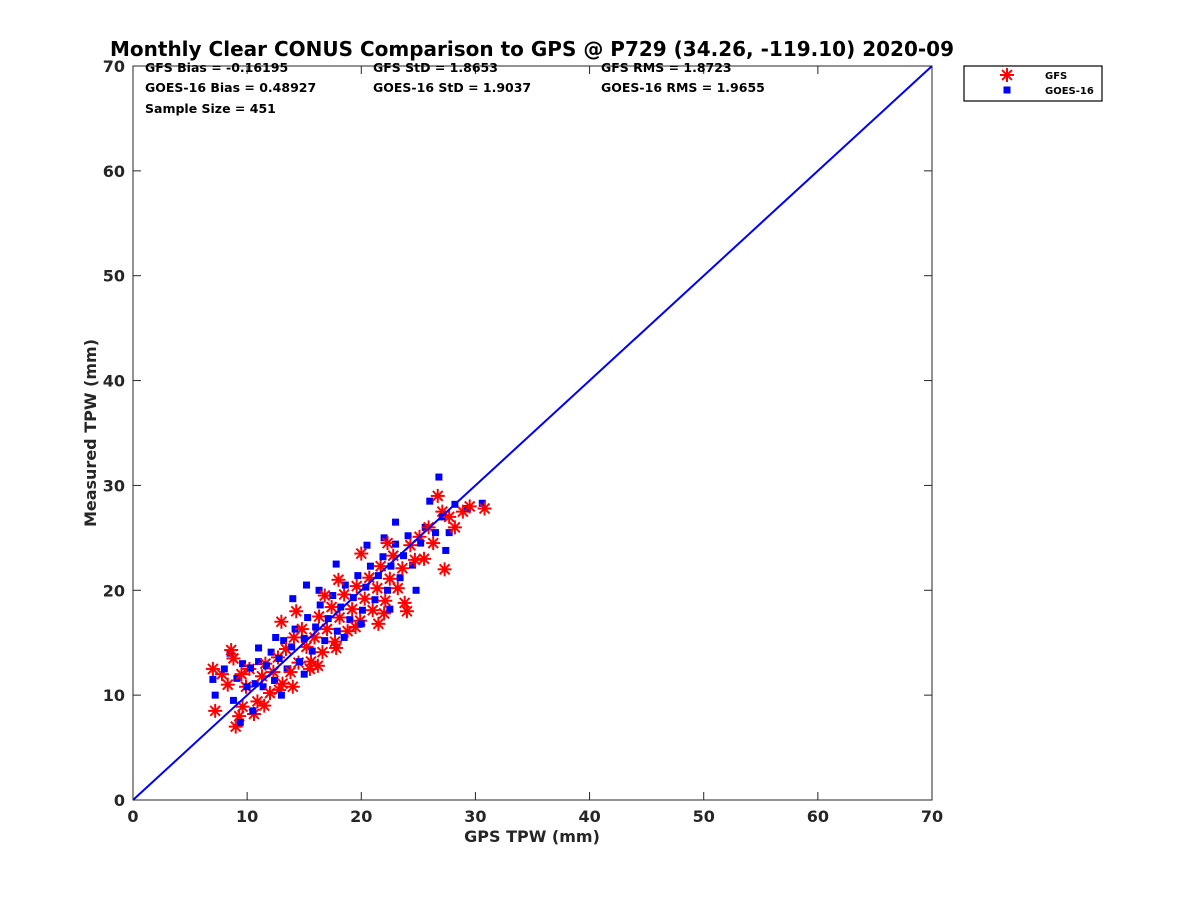 The height and width of the screenshot is (900, 1200). Describe the element at coordinates (1033, 83) in the screenshot. I see `legend-box` at that location.